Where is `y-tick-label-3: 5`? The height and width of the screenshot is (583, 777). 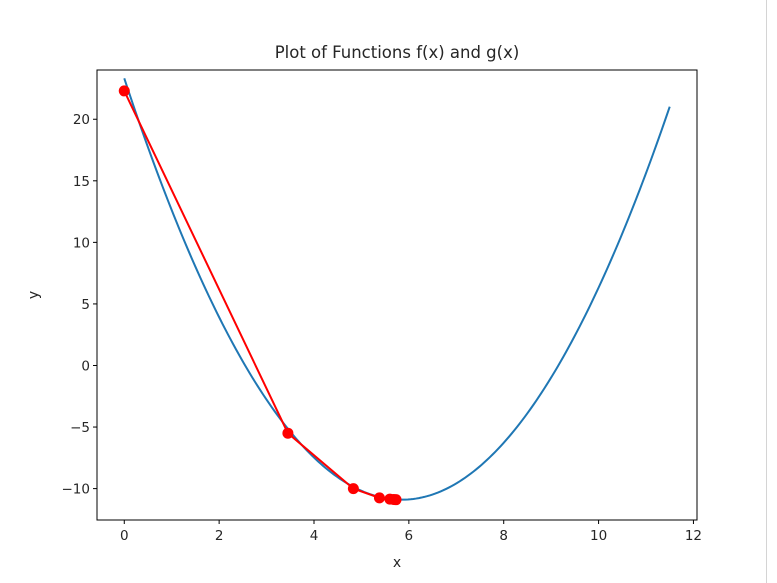 y-tick-label-3: 5 is located at coordinates (85, 305).